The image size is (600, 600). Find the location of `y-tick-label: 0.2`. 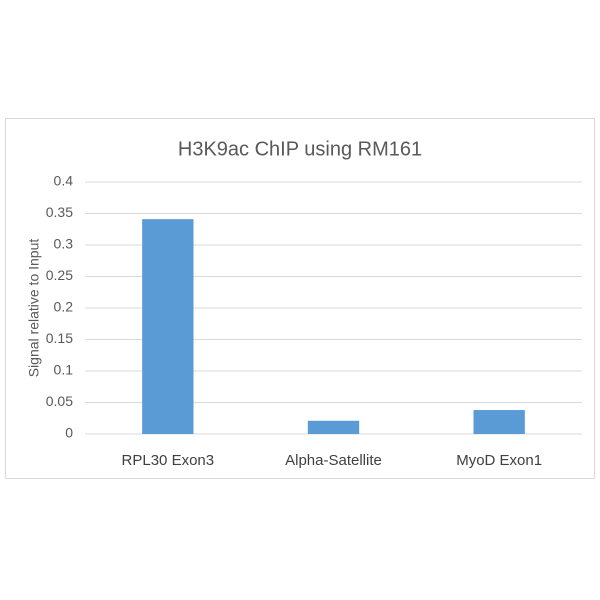

y-tick-label: 0.2 is located at coordinates (64, 307).